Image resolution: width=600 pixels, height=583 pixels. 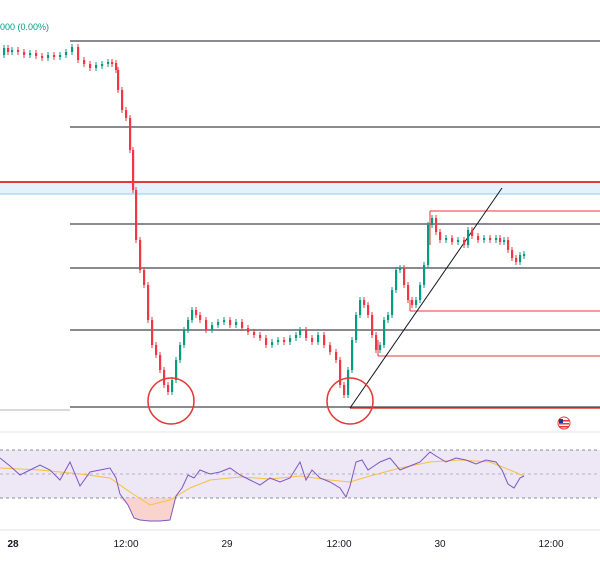 What do you see at coordinates (146, 509) in the screenshot?
I see `rsi-oversold-fill` at bounding box center [146, 509].